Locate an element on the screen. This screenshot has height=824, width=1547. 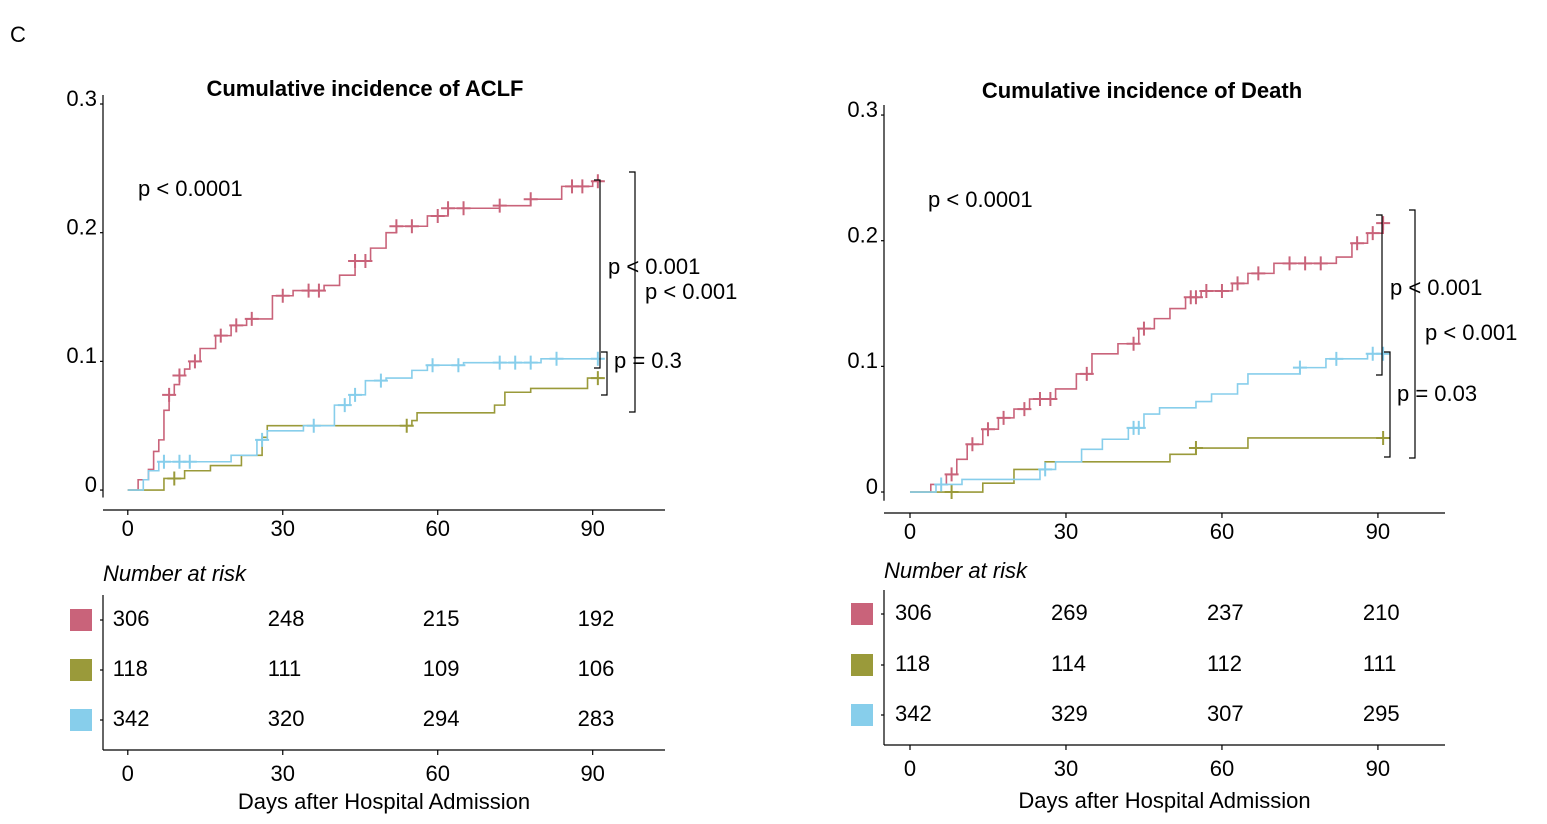
risk-count: 106 is located at coordinates (596, 668).